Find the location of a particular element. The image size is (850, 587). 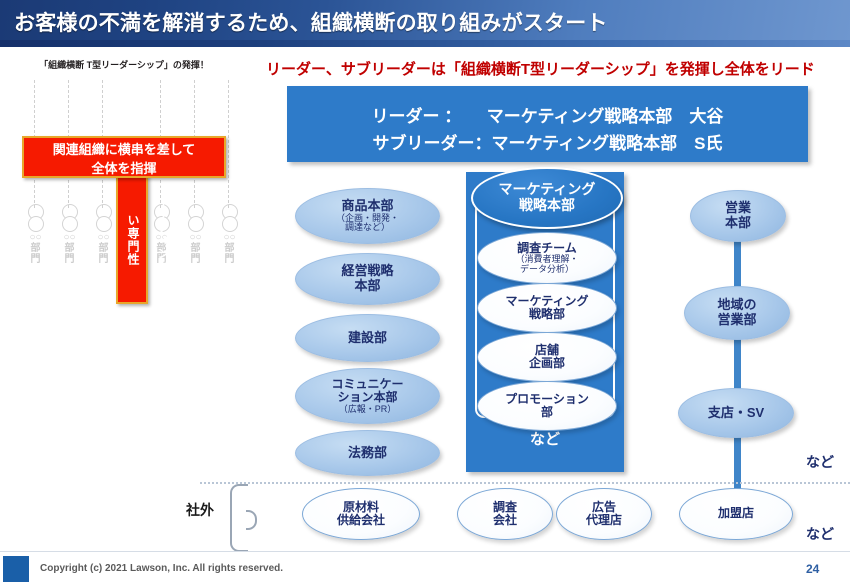

node-legal-dept: 法務部 is located at coordinates (367, 453).